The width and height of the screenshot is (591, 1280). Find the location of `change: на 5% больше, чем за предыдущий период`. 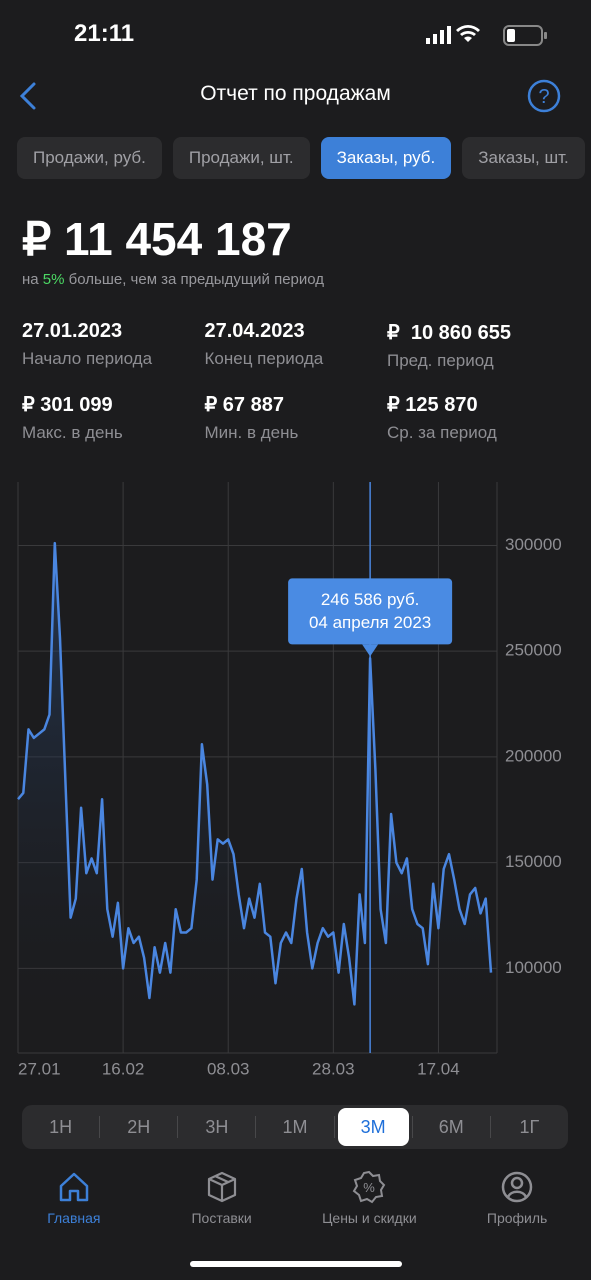

change: на 5% больше, чем за предыдущий период is located at coordinates (173, 279).